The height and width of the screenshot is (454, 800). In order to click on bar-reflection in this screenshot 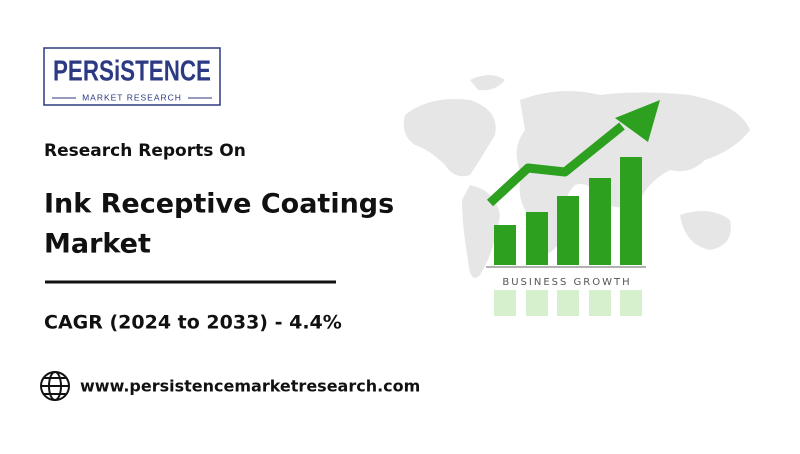, I will do `click(568, 303)`.